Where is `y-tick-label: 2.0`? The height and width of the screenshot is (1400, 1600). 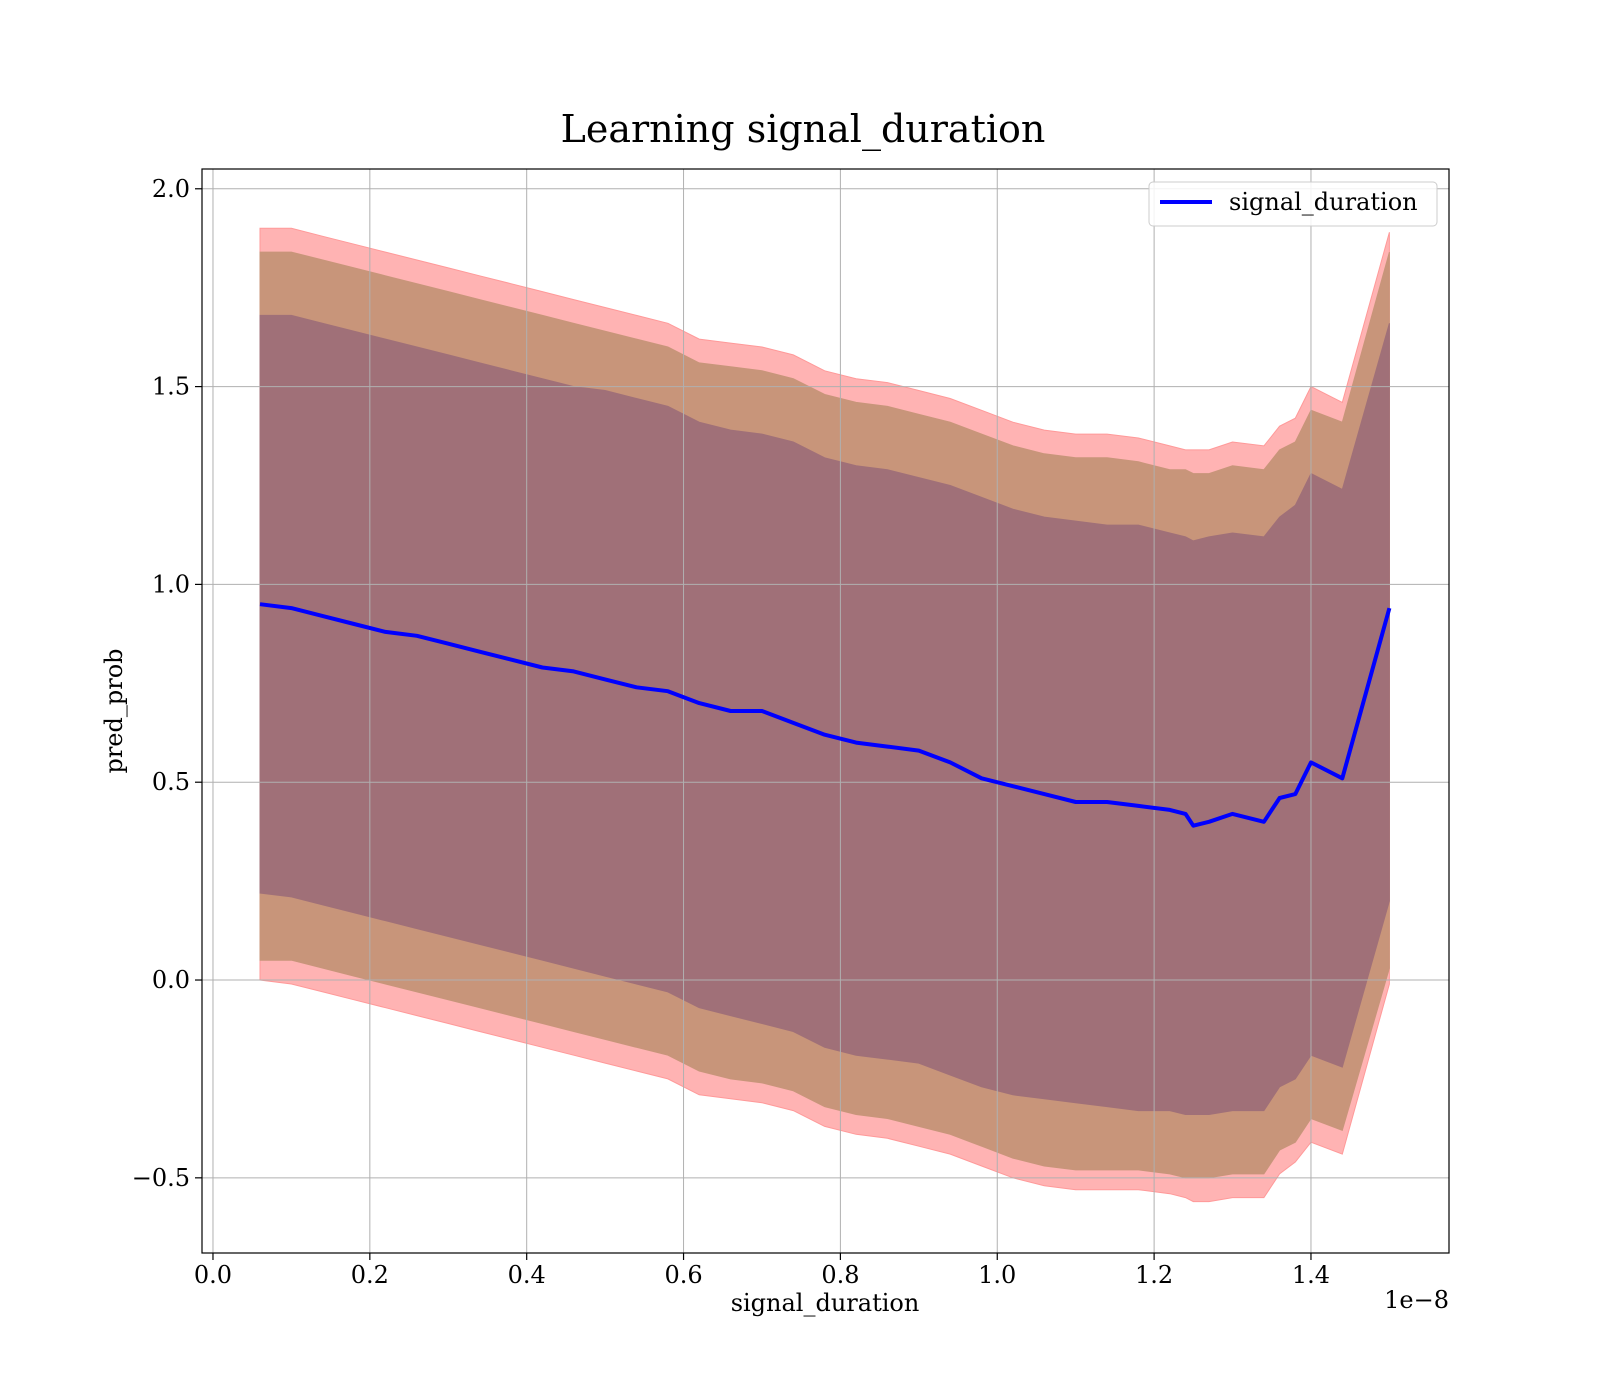 y-tick-label: 2.0 is located at coordinates (171, 189).